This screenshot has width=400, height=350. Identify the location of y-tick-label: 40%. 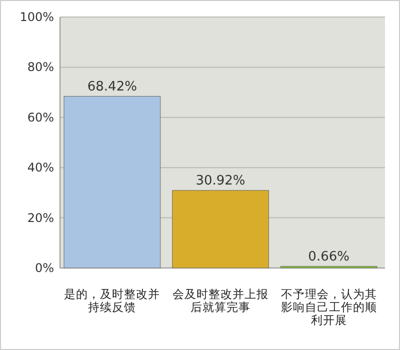
(40, 167).